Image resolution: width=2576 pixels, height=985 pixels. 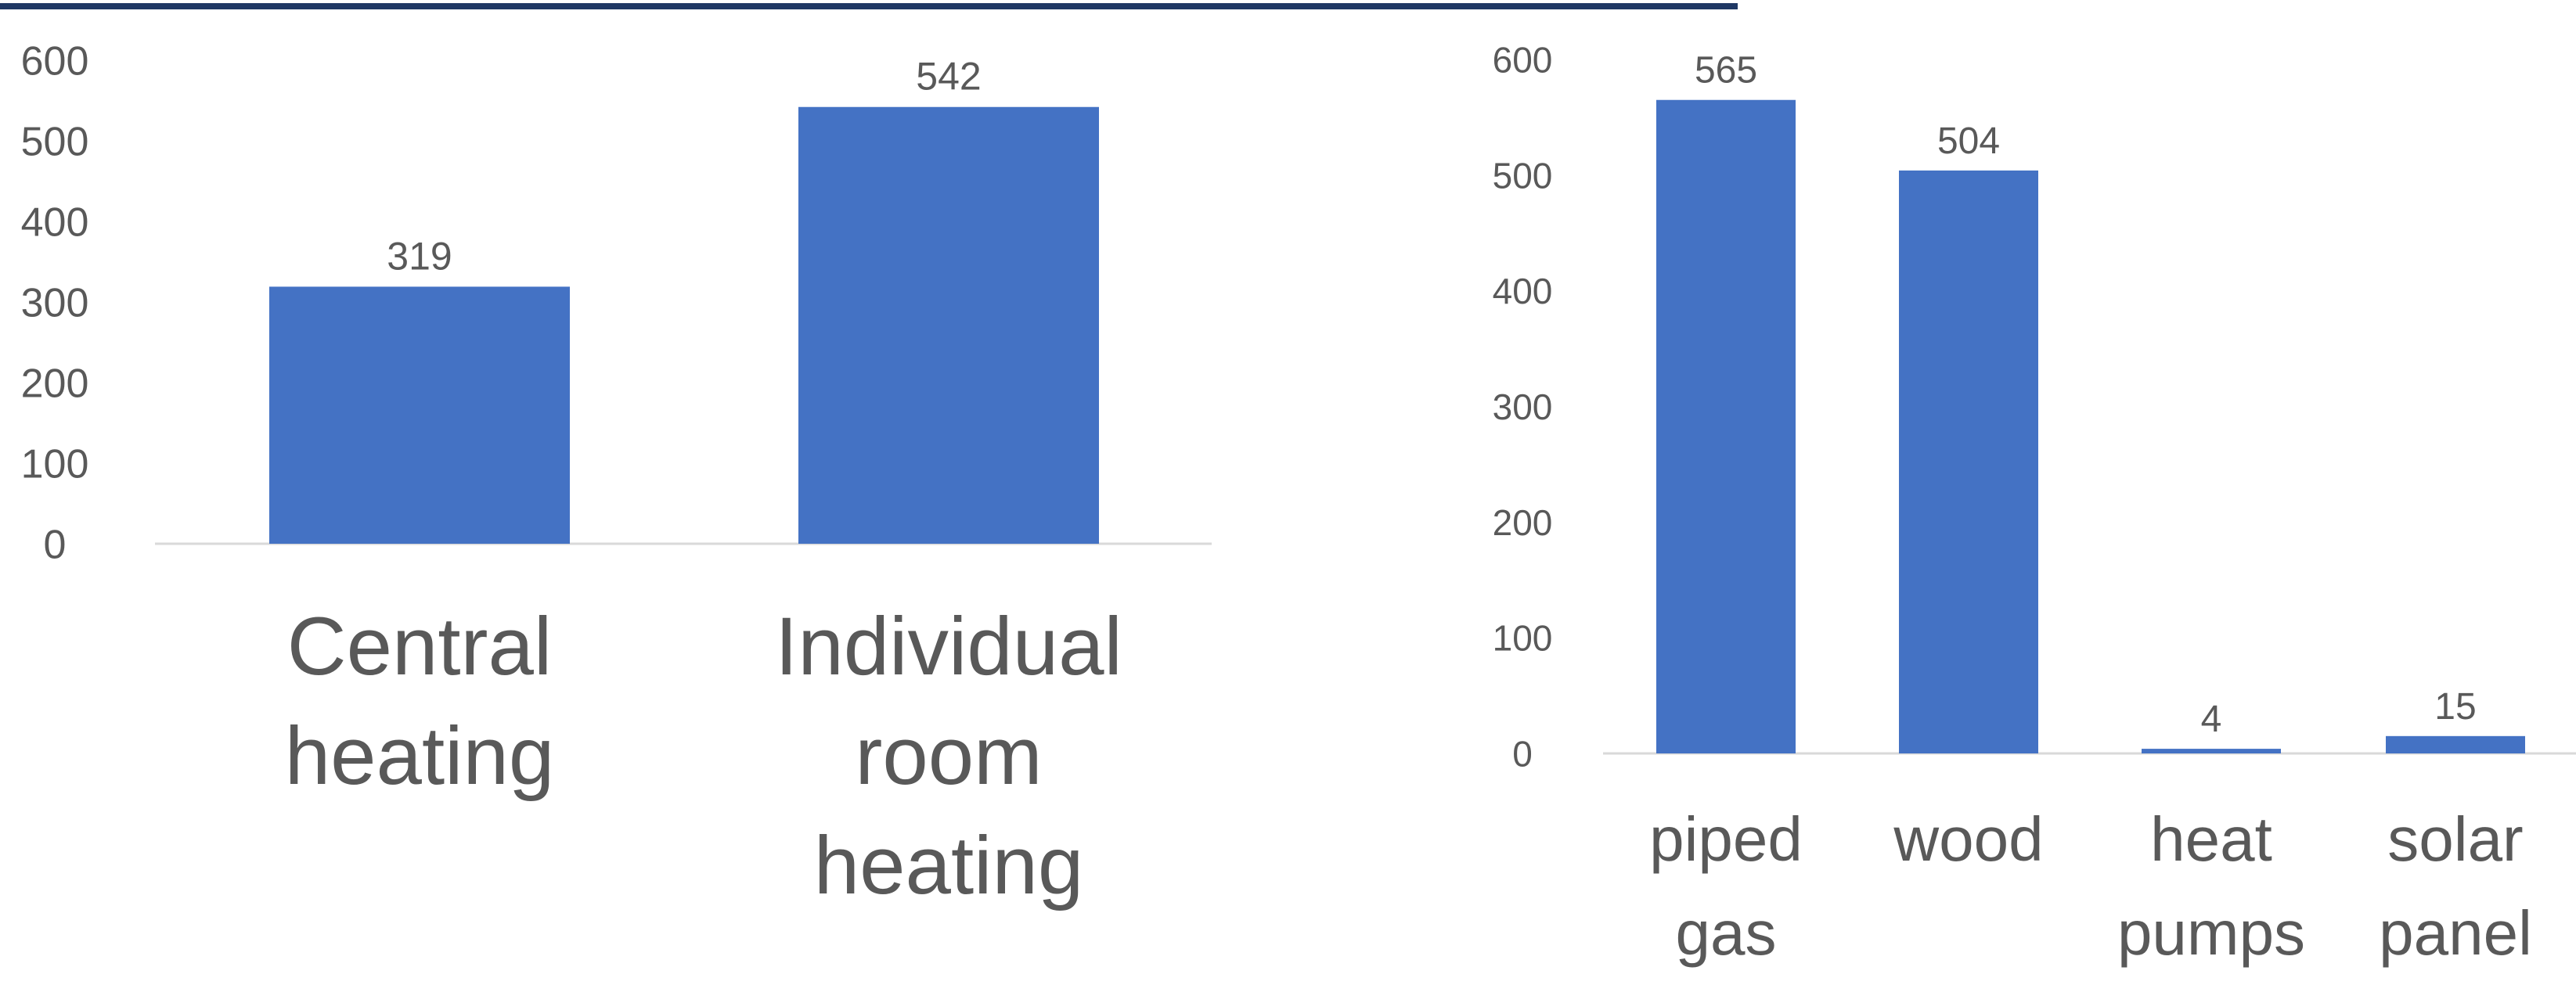 What do you see at coordinates (2455, 707) in the screenshot?
I see `data-label: 15` at bounding box center [2455, 707].